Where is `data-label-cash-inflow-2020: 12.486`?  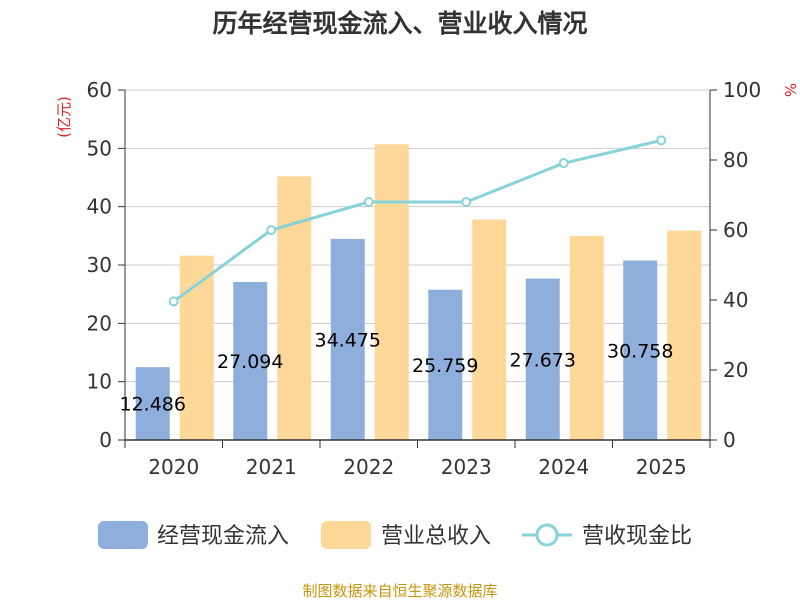 data-label-cash-inflow-2020: 12.486 is located at coordinates (153, 405).